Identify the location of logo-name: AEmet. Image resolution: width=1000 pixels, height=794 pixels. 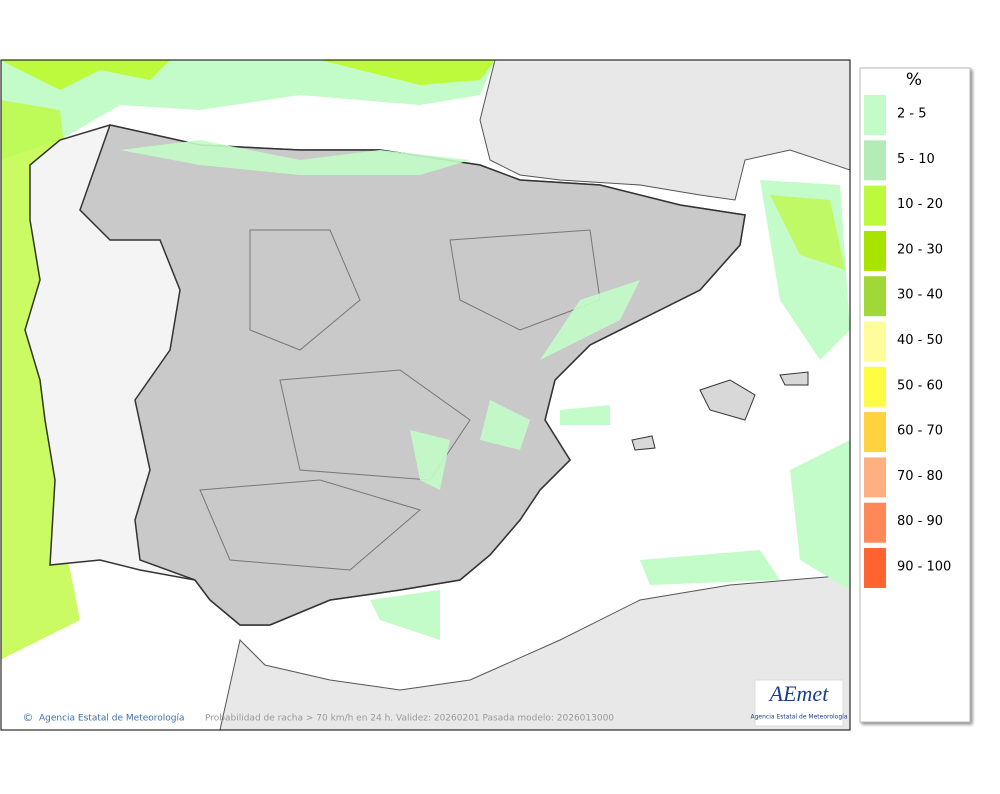
(799, 693).